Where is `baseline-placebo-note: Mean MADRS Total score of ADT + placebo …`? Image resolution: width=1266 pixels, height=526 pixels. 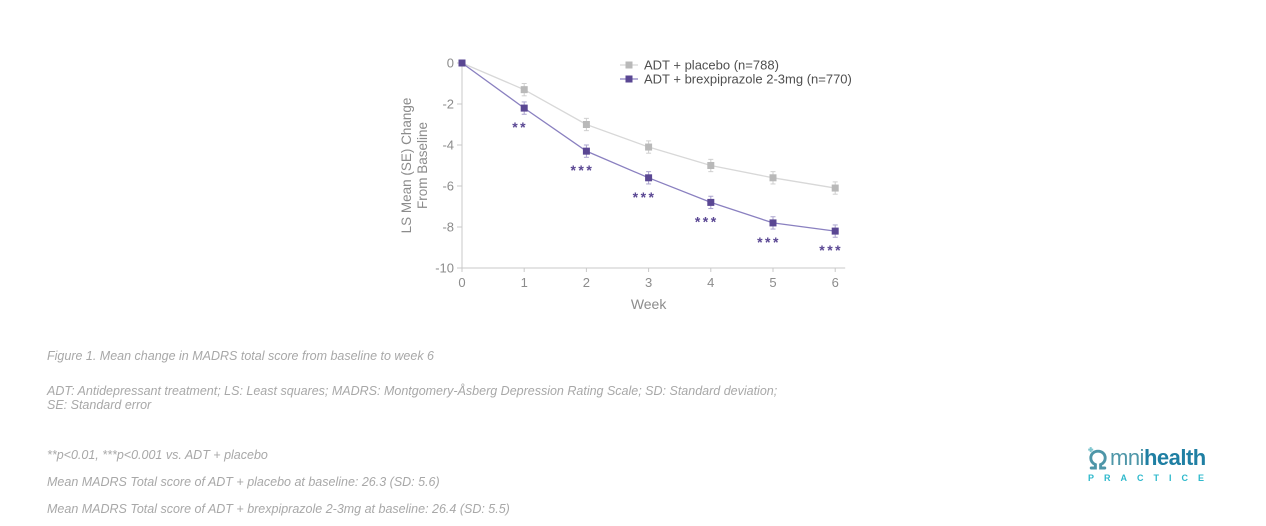
baseline-placebo-note: Mean MADRS Total score of ADT + placebo … is located at coordinates (243, 481).